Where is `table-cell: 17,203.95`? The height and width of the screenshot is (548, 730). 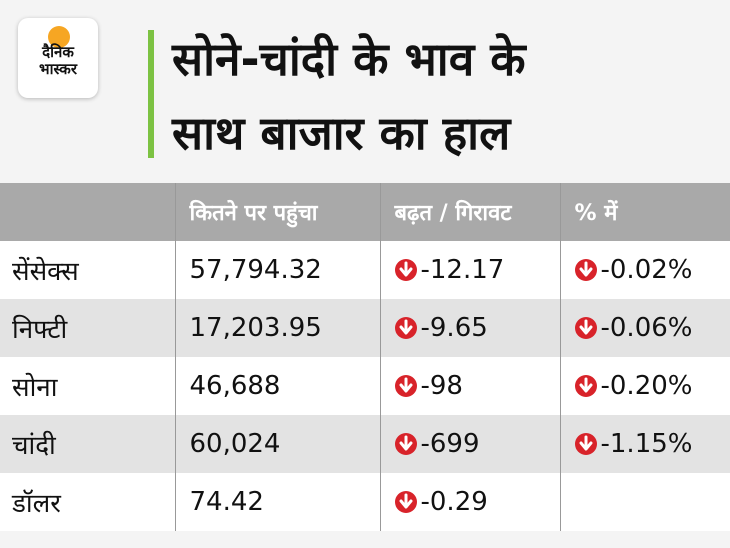
table-cell: 17,203.95 is located at coordinates (277, 328).